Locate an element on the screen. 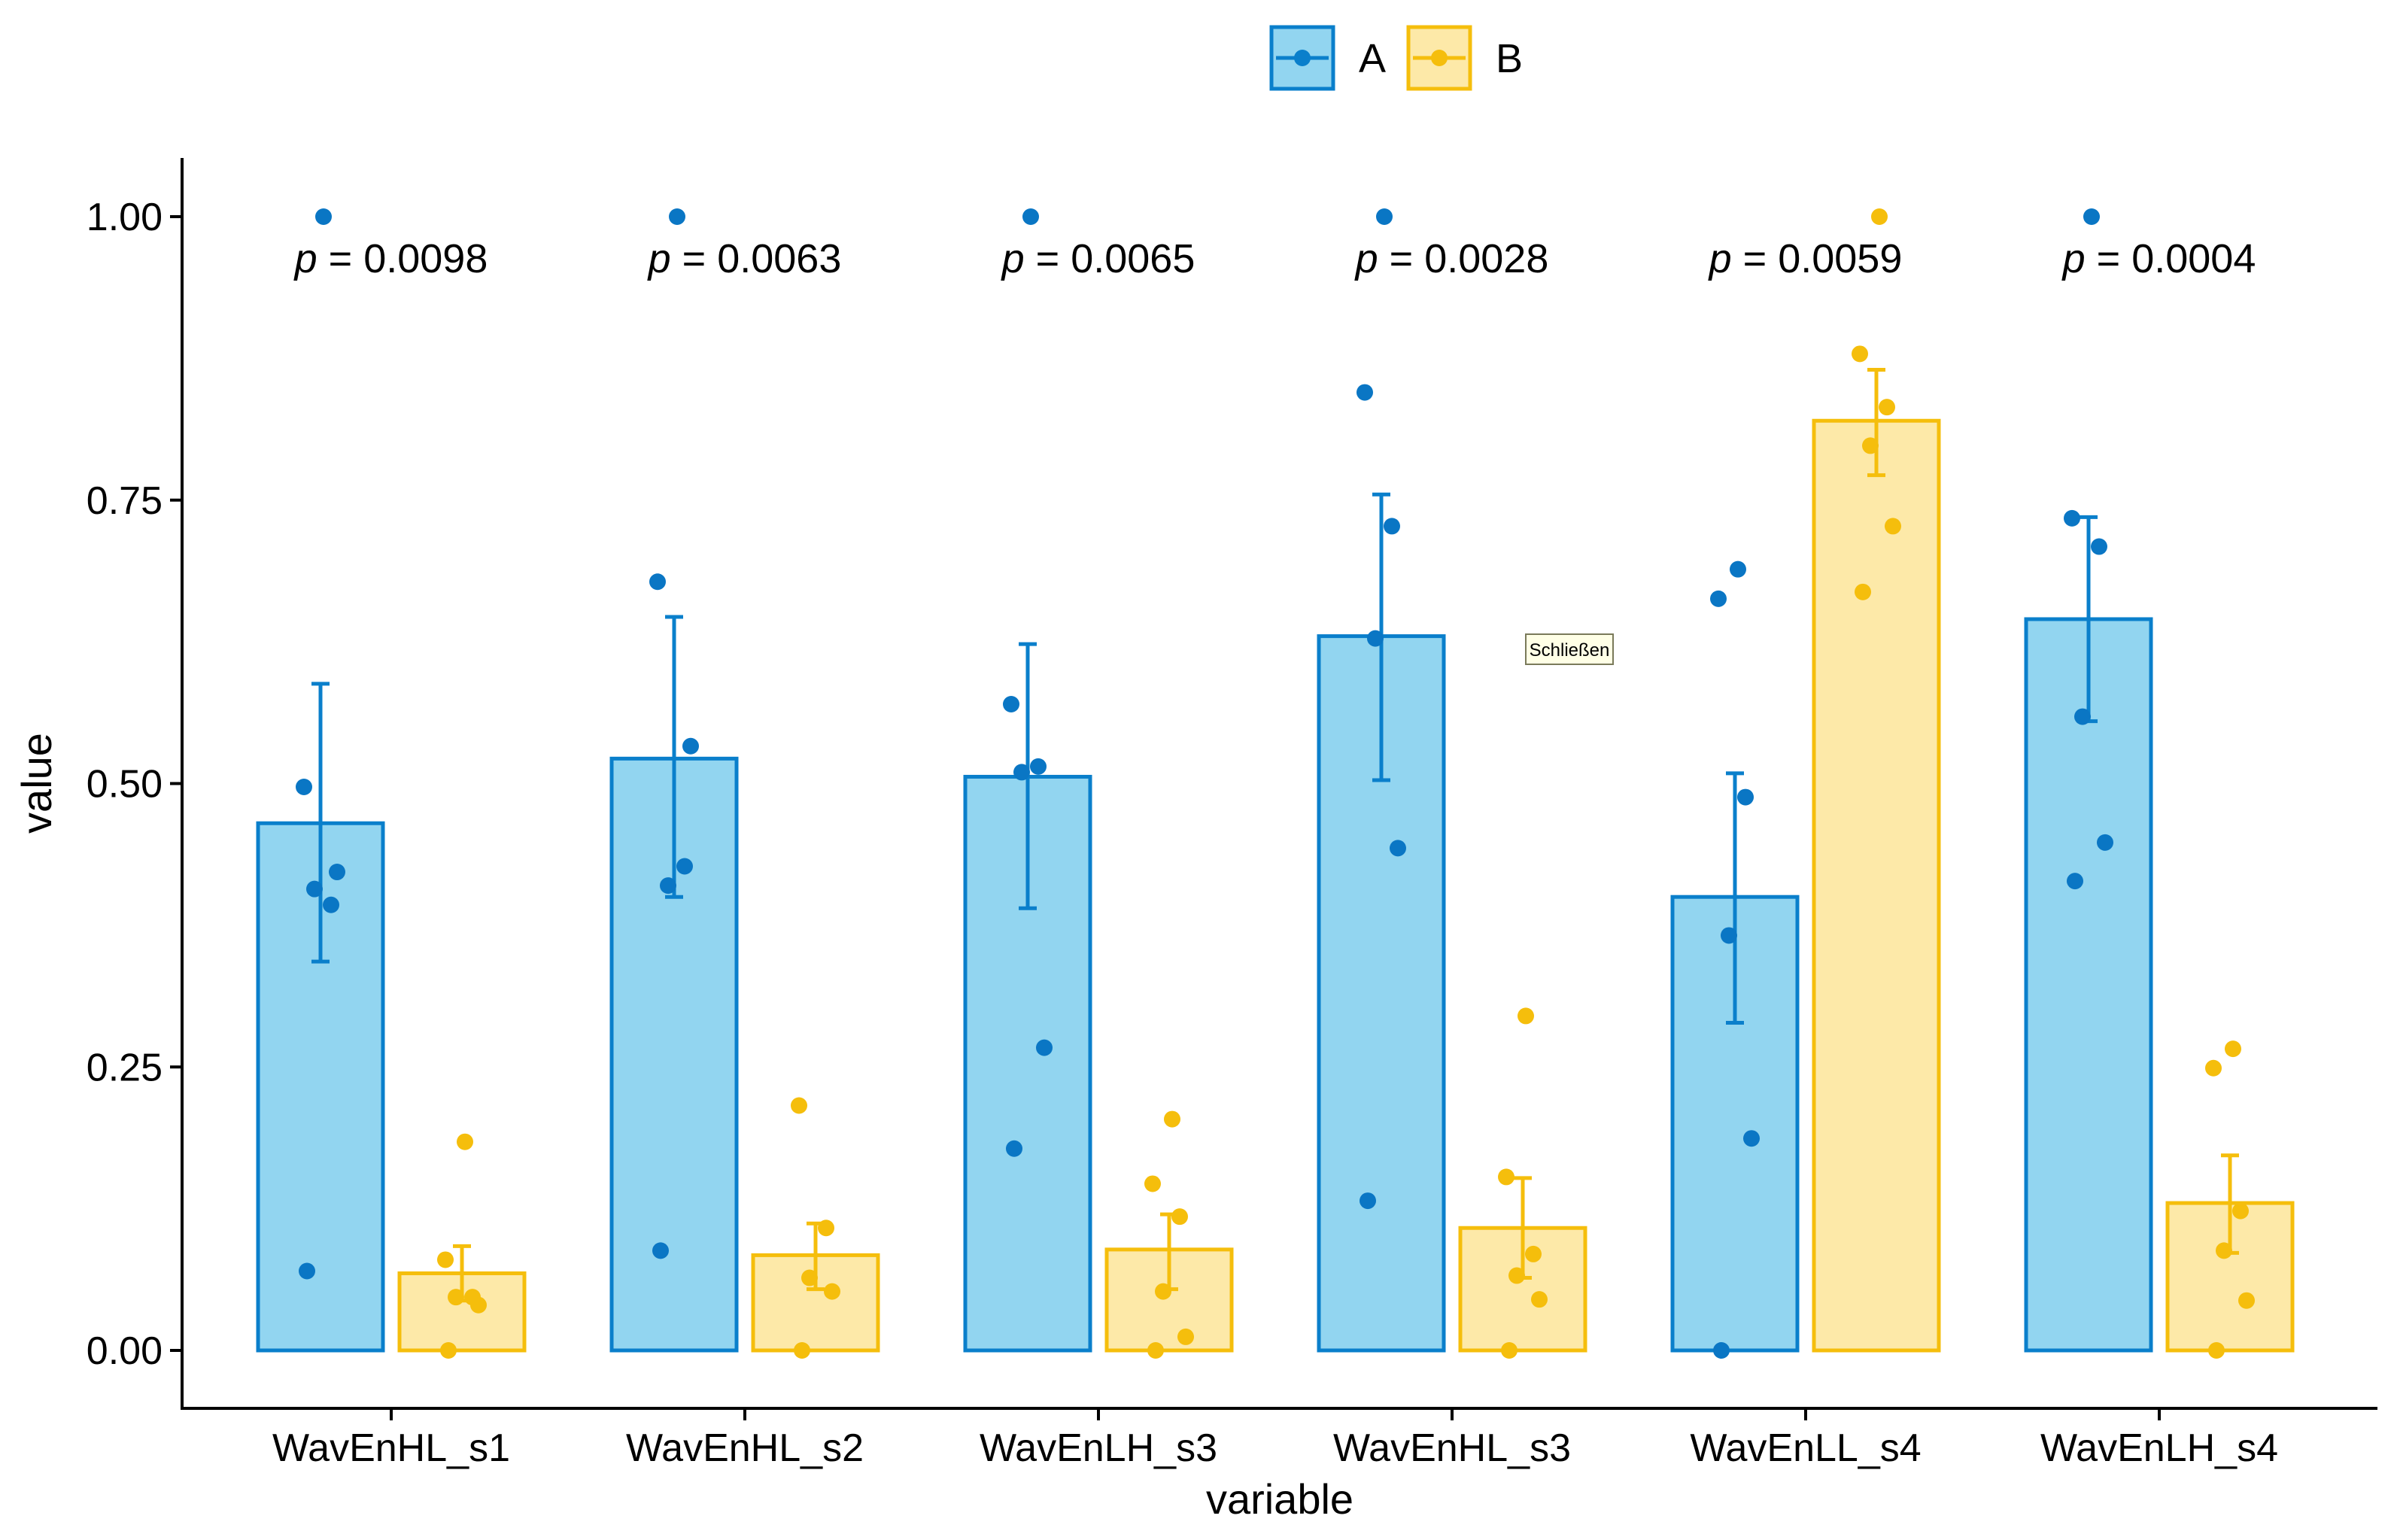  bar-A-WavEnLH_s4 is located at coordinates (2088, 985).